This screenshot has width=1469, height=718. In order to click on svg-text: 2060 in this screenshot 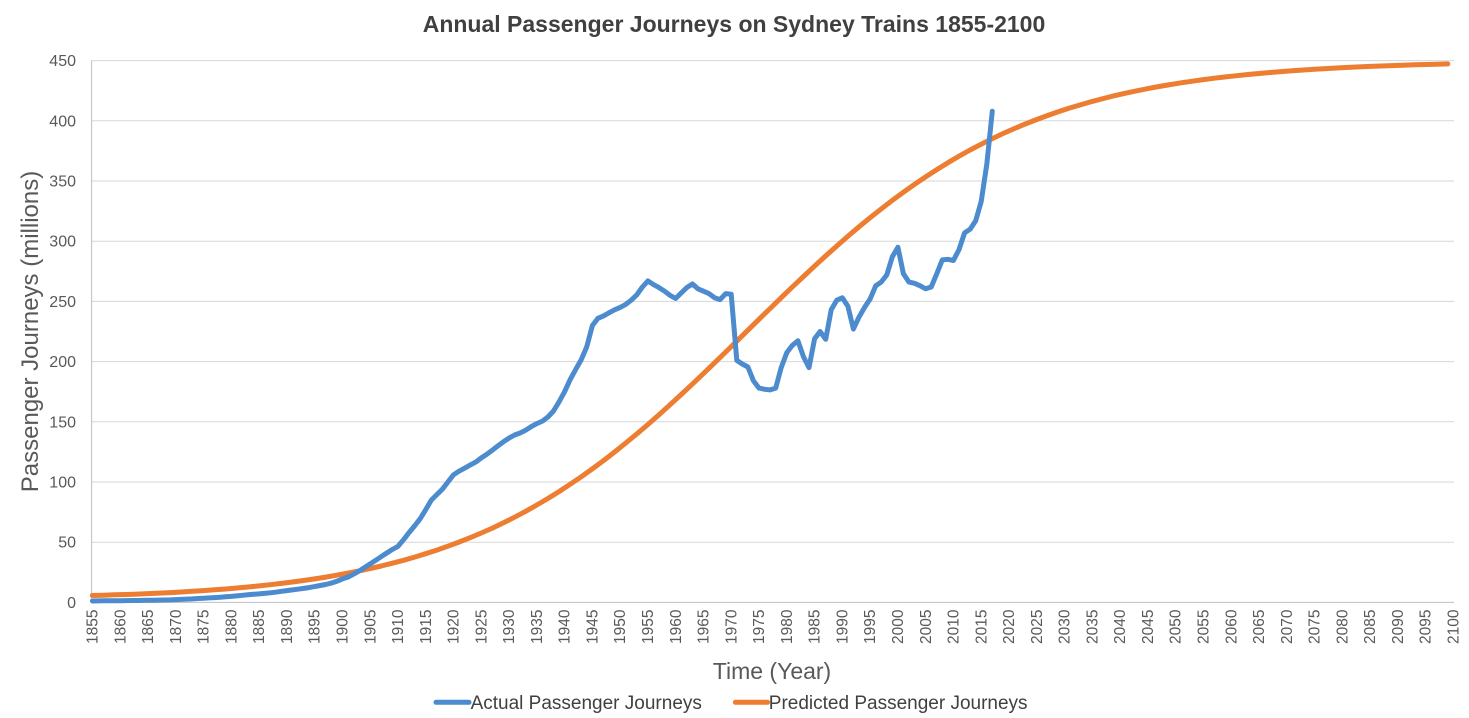, I will do `click(1231, 626)`.